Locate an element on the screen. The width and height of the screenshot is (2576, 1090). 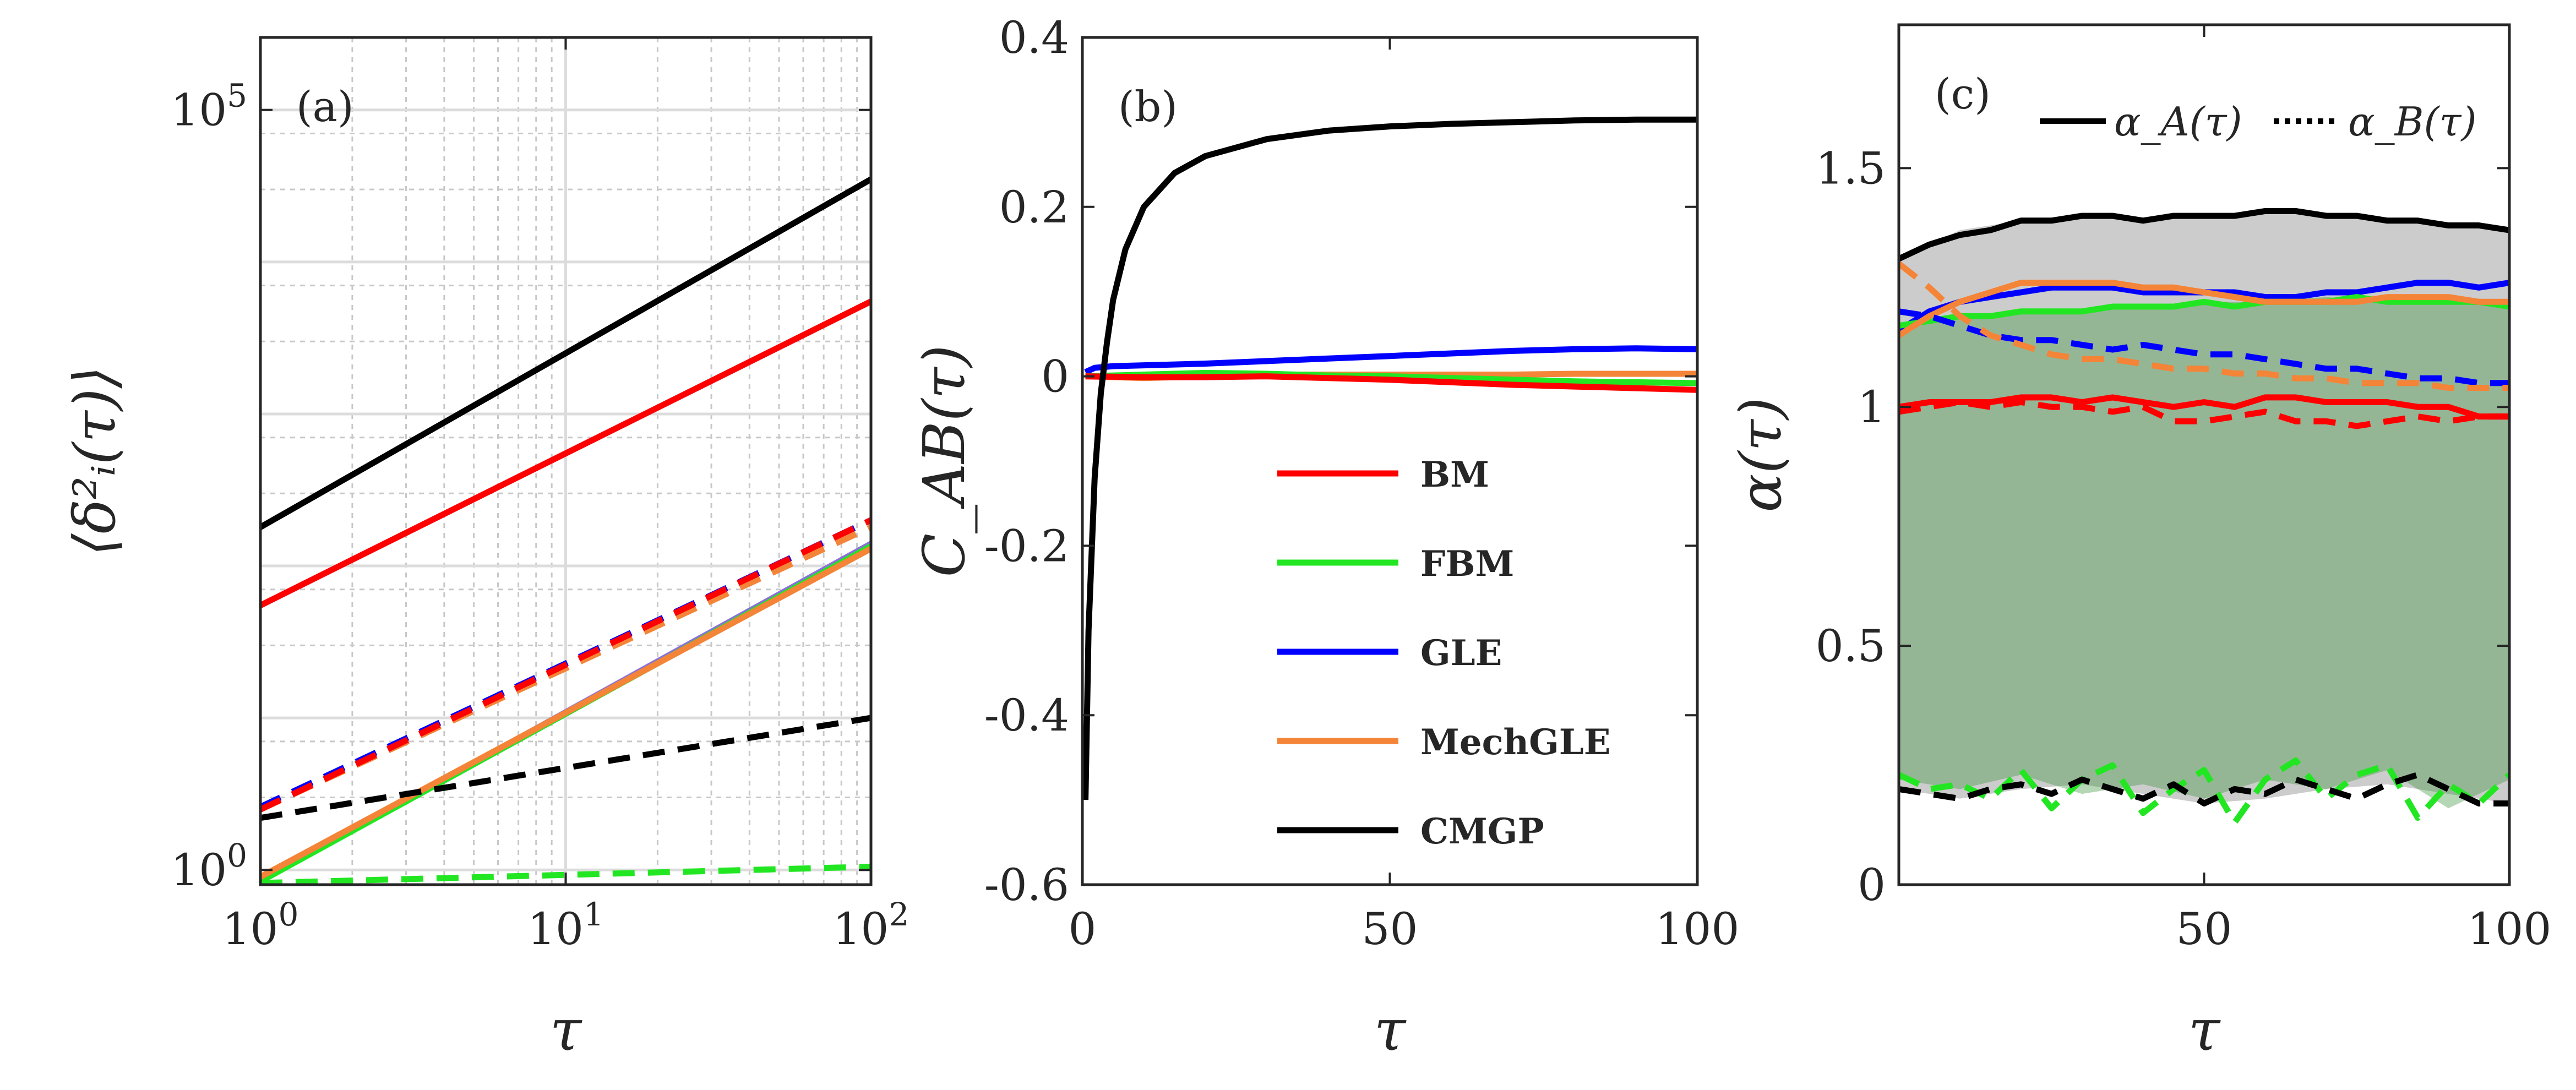
legend-label-cmgp: CMGP is located at coordinates (1482, 831).